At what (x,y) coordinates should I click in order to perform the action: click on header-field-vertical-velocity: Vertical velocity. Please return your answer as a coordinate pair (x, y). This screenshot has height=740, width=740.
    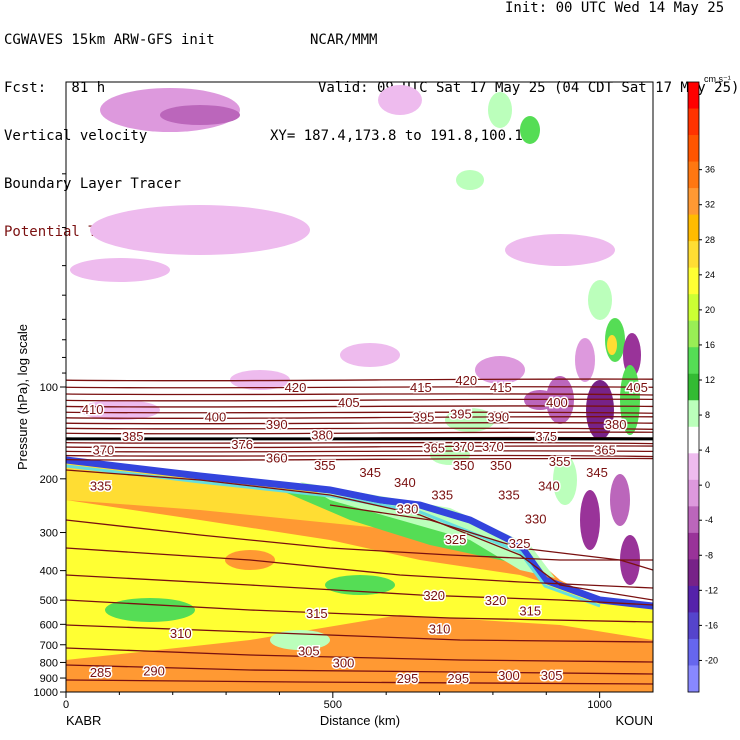
    Looking at the image, I should click on (76, 136).